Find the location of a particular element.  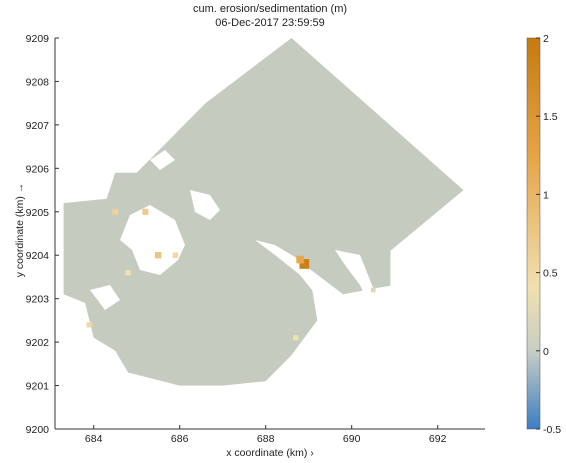

y-ticks: 9200 9201 9202 9203 9204 9205 9206 9207 9208 9209 is located at coordinates (42, 234).